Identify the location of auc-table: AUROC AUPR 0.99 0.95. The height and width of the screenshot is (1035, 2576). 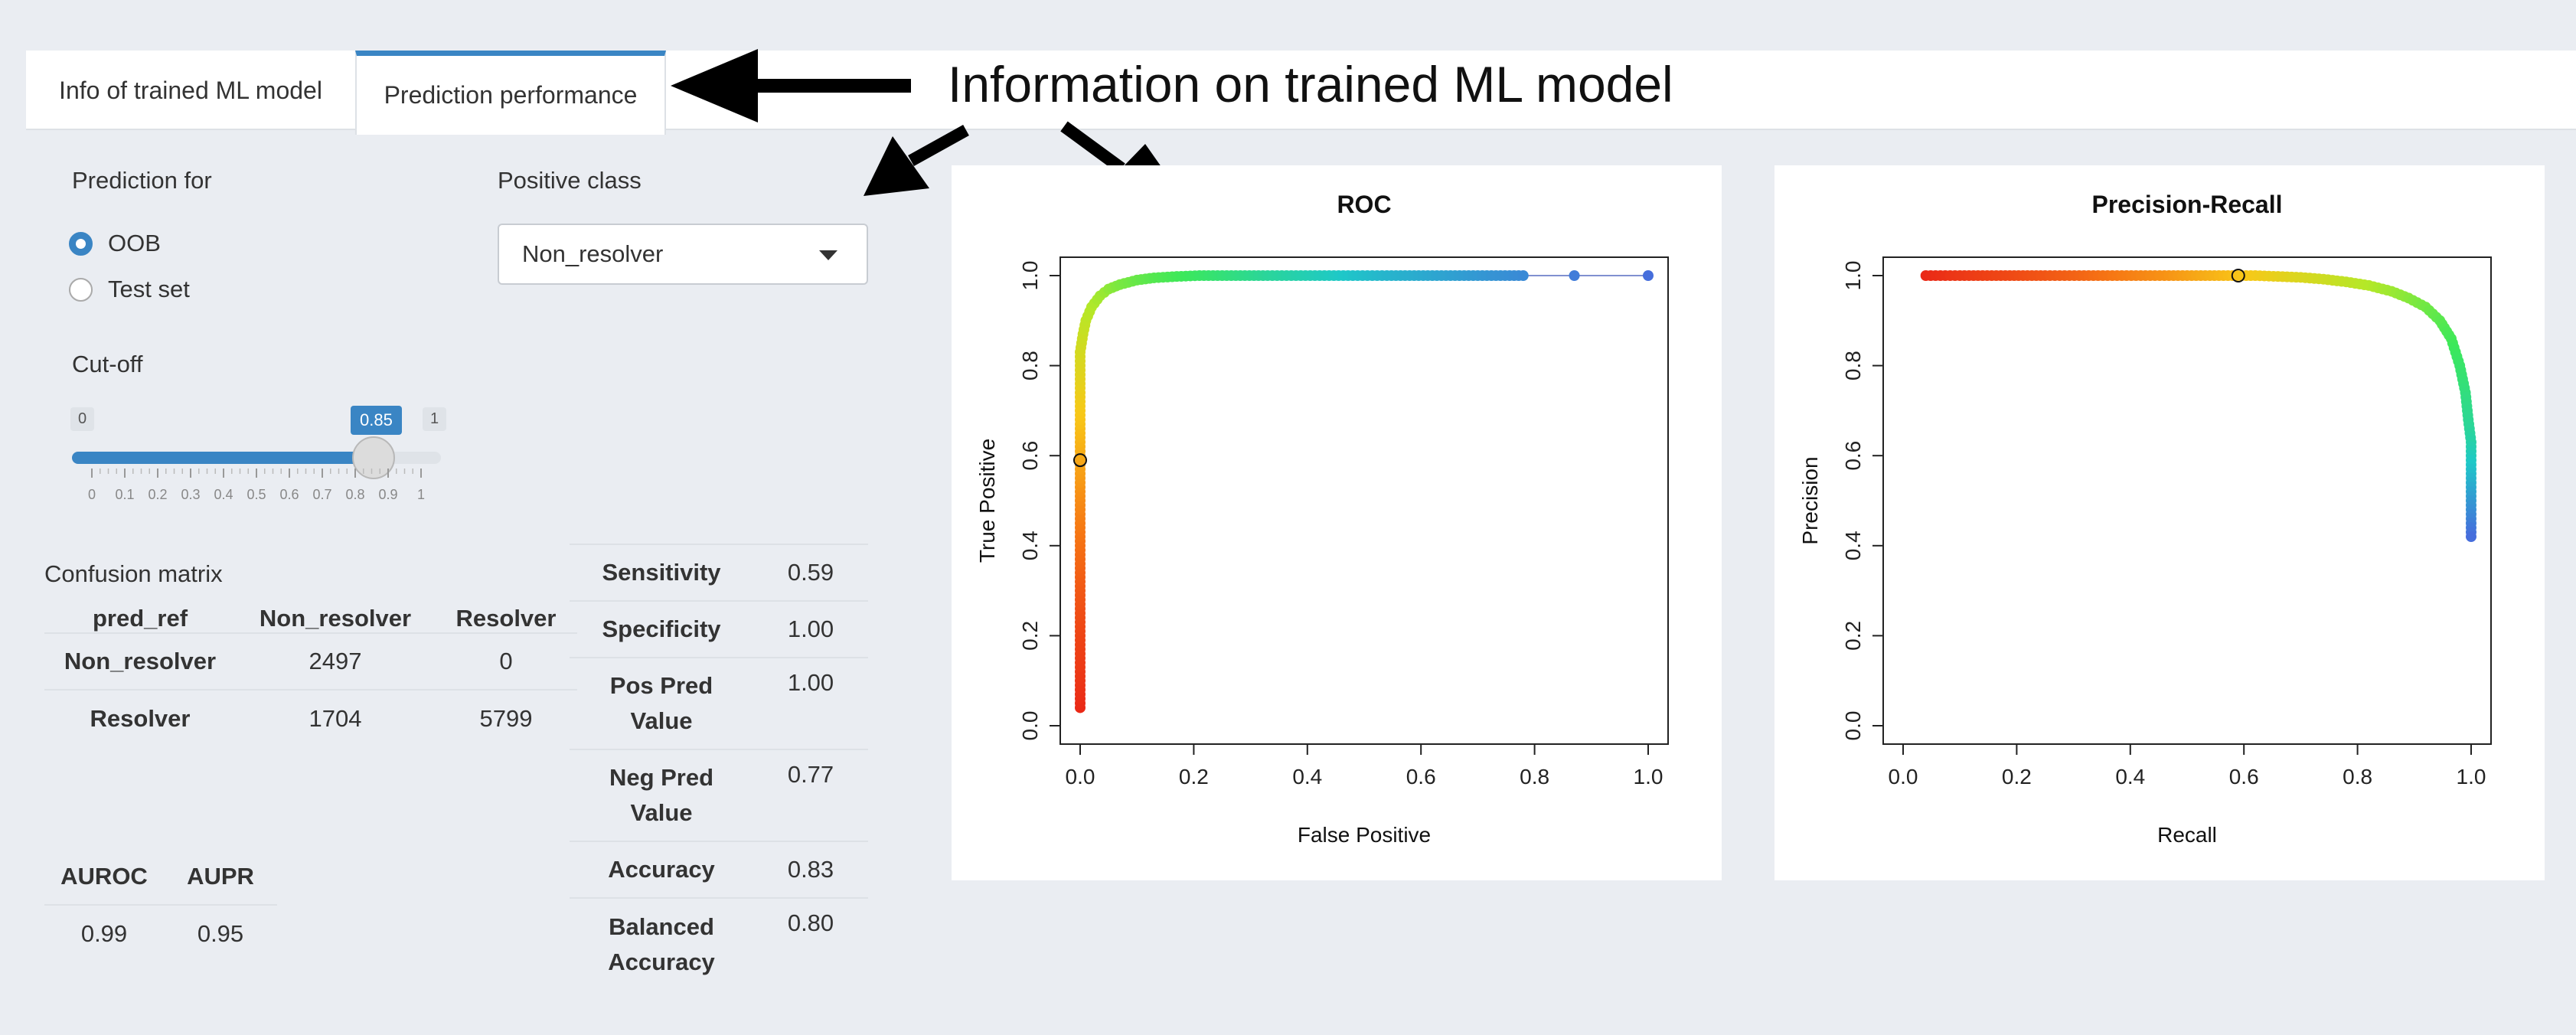
(160, 905).